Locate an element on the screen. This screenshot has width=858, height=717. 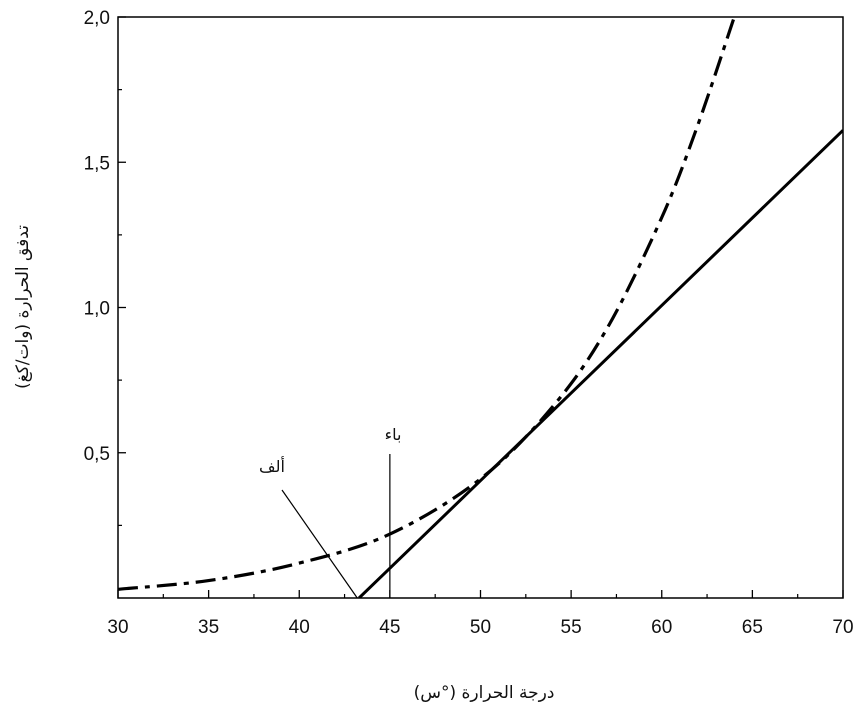
y-tick-label: 0,5 is located at coordinates (97, 454).